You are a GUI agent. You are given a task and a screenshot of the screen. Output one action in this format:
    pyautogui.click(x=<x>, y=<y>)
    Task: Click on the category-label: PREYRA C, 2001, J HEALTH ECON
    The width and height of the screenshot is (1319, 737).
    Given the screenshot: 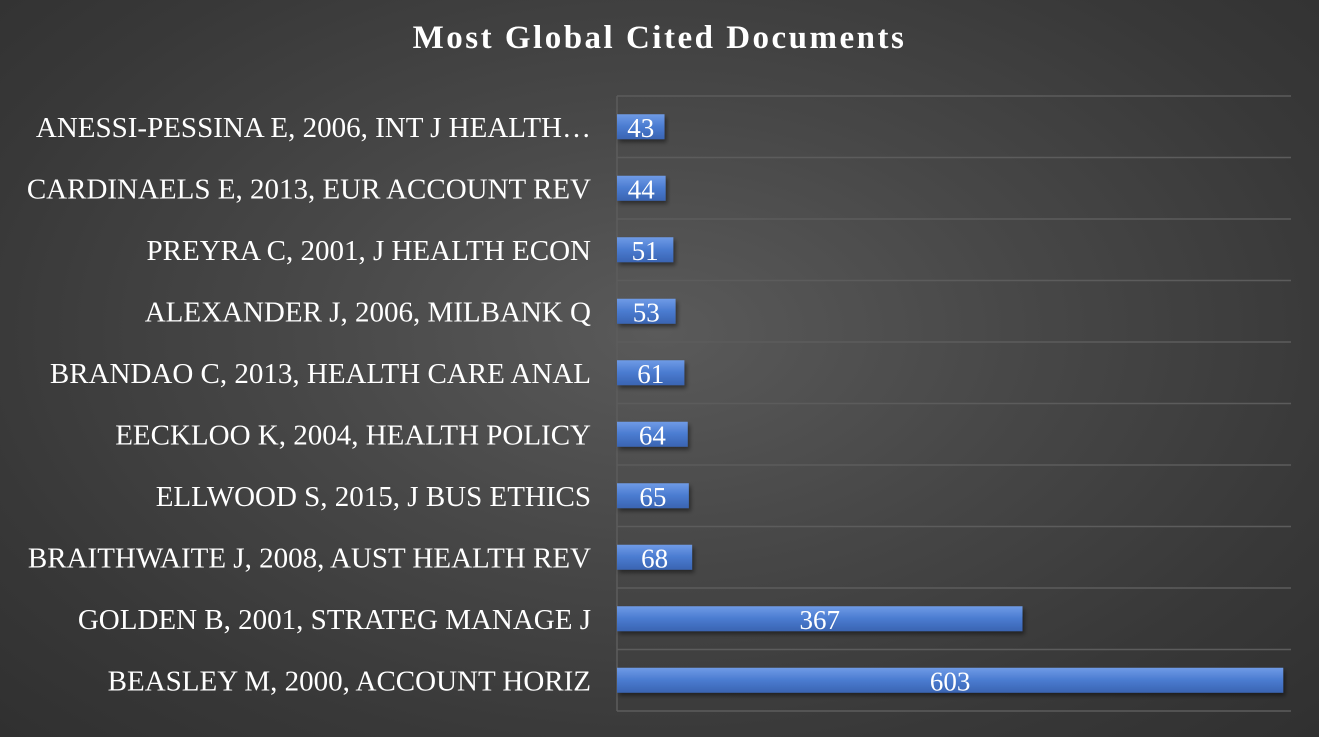 What is the action you would take?
    pyautogui.click(x=369, y=251)
    